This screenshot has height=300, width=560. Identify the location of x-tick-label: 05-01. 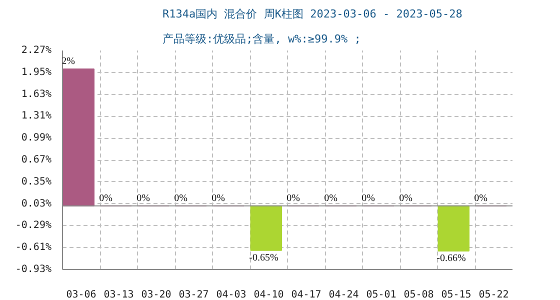
(381, 295).